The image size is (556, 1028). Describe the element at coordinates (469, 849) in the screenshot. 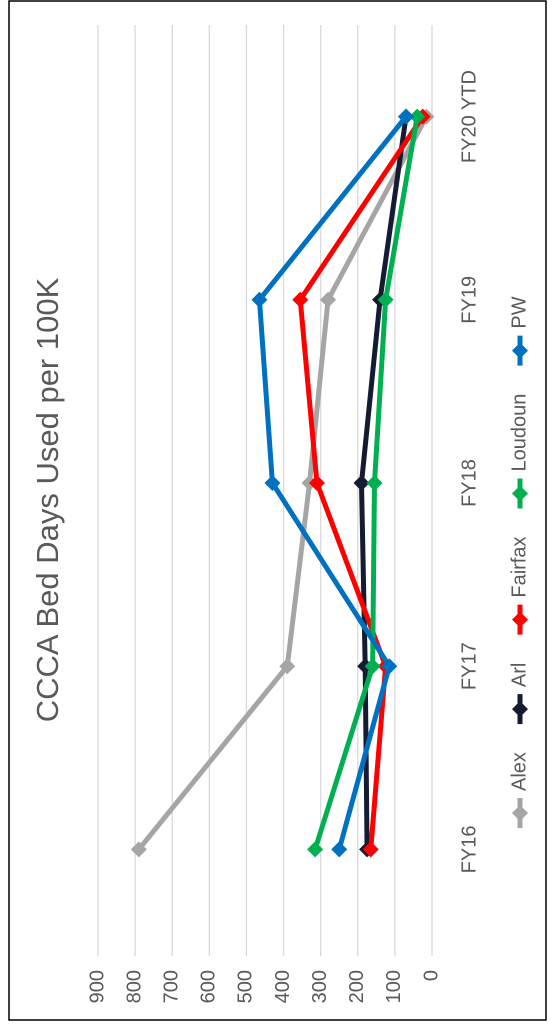

I see `x-tick-label: FY16` at that location.